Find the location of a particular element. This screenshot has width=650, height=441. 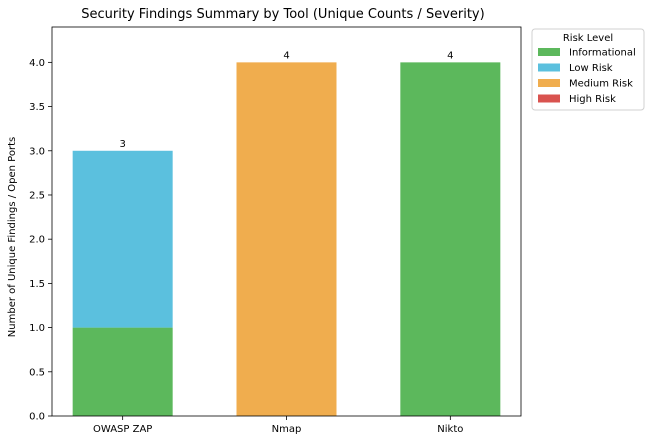

legend-swatch-high-risk is located at coordinates (549, 98).